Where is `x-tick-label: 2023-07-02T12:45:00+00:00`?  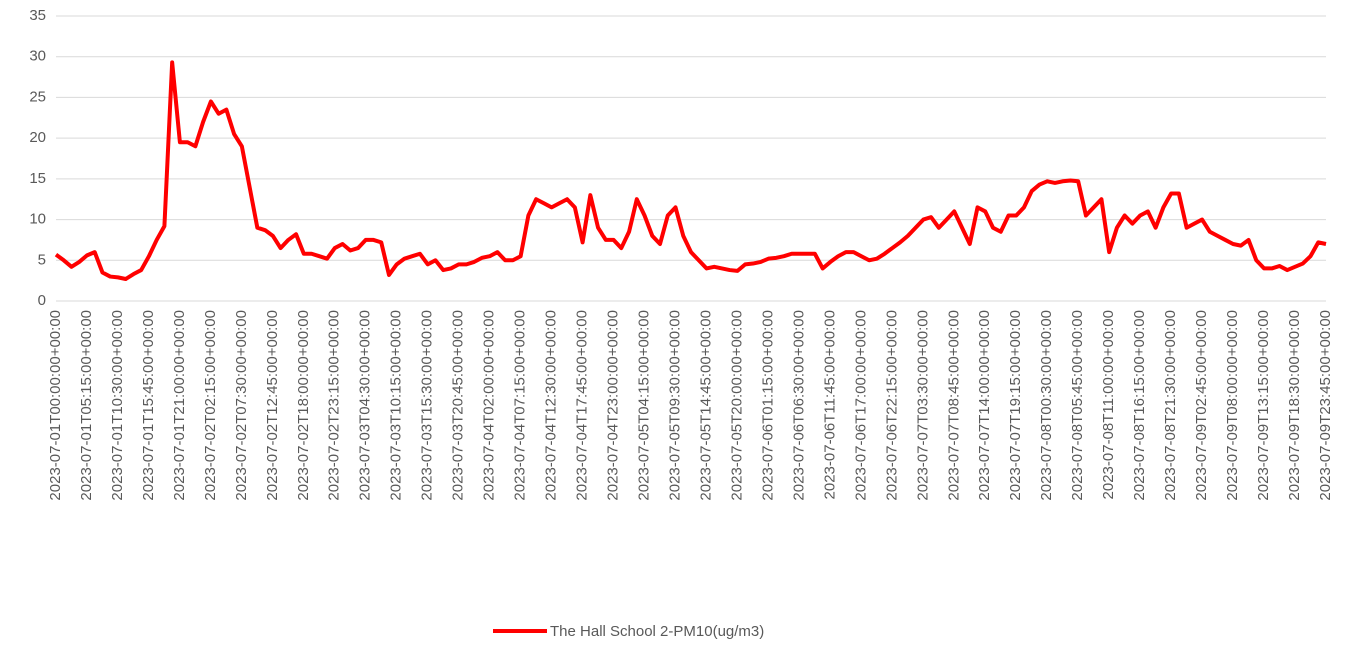
x-tick-label: 2023-07-02T12:45:00+00:00 is located at coordinates (272, 405).